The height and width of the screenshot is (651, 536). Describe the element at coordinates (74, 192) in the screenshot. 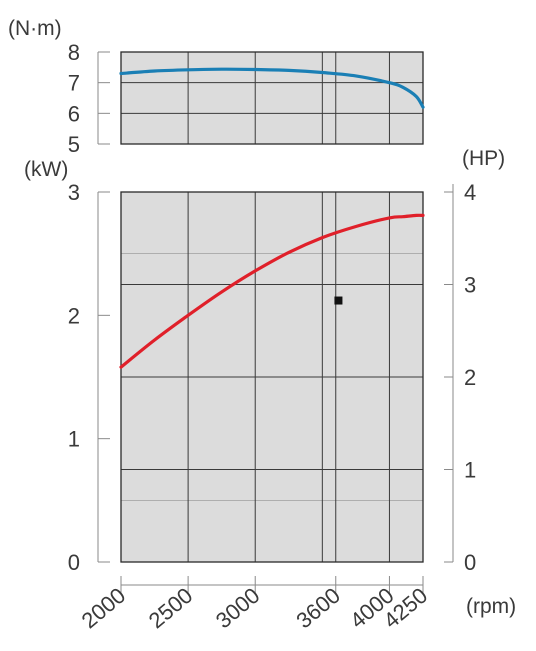

I see `kw-tick-label: 3` at that location.